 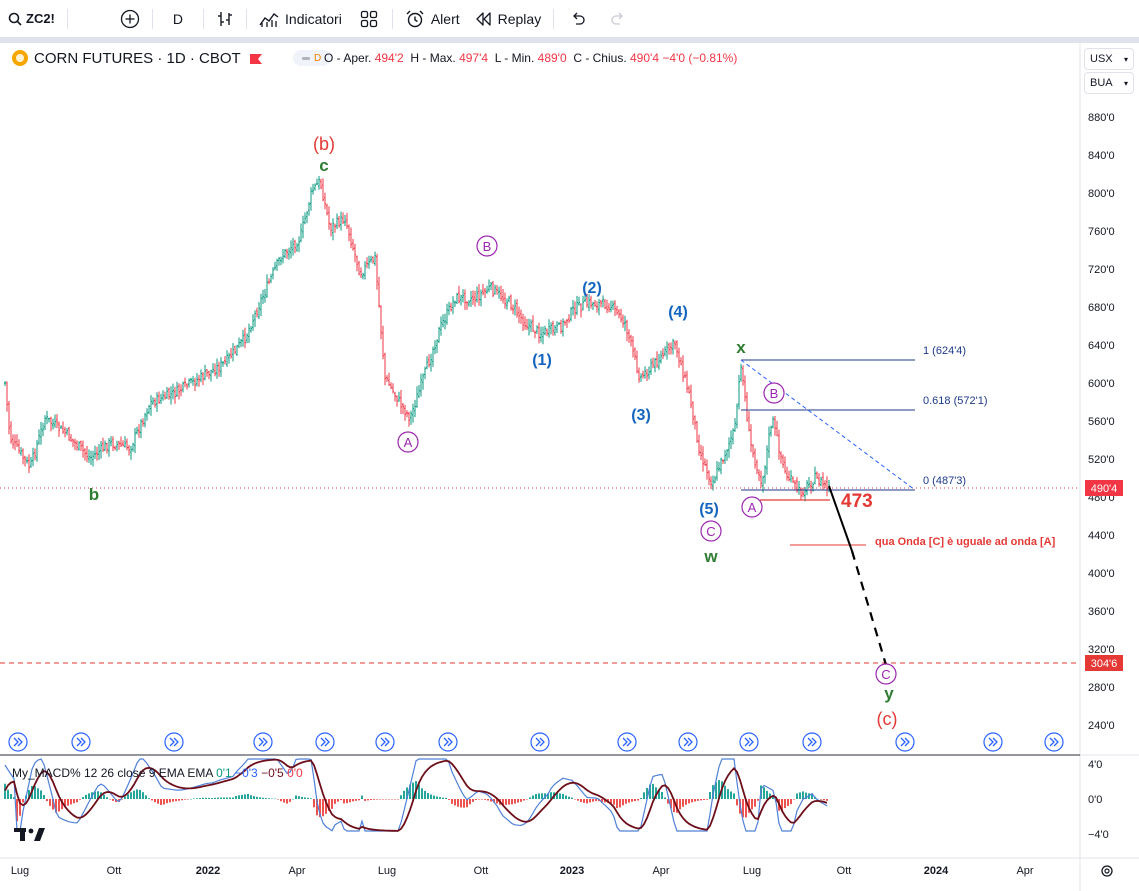 I want to click on chart-settings-gear-icon, so click(x=1107, y=871).